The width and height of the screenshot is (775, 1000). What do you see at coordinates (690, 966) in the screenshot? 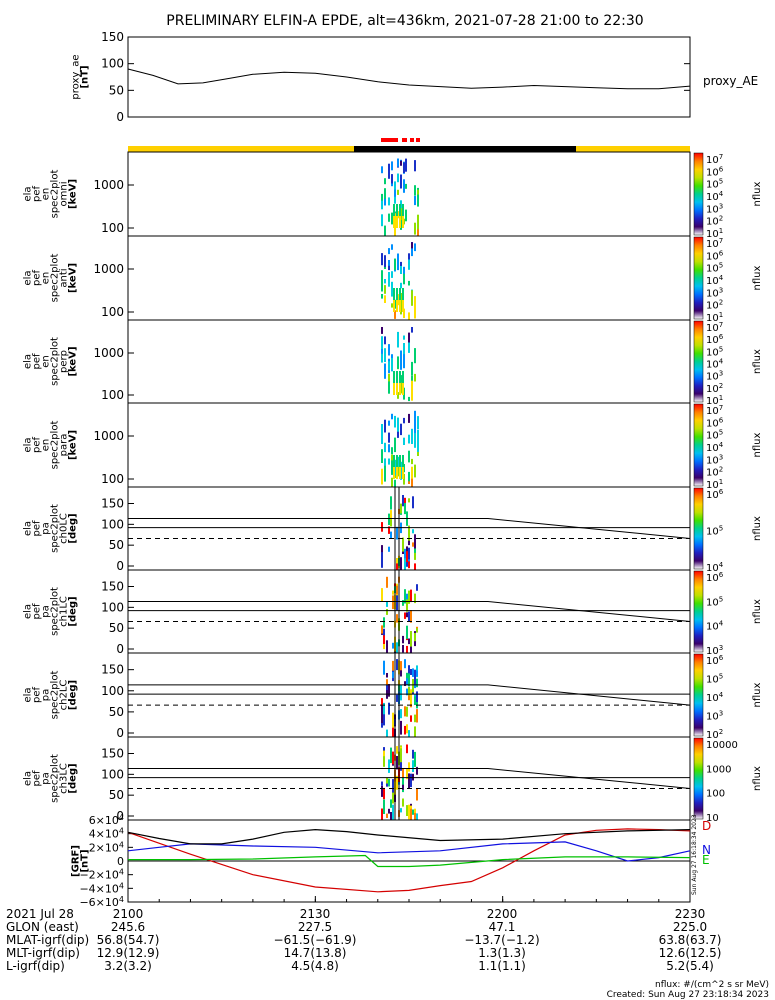
I see `cell: 5.2(5.4)` at bounding box center [690, 966].